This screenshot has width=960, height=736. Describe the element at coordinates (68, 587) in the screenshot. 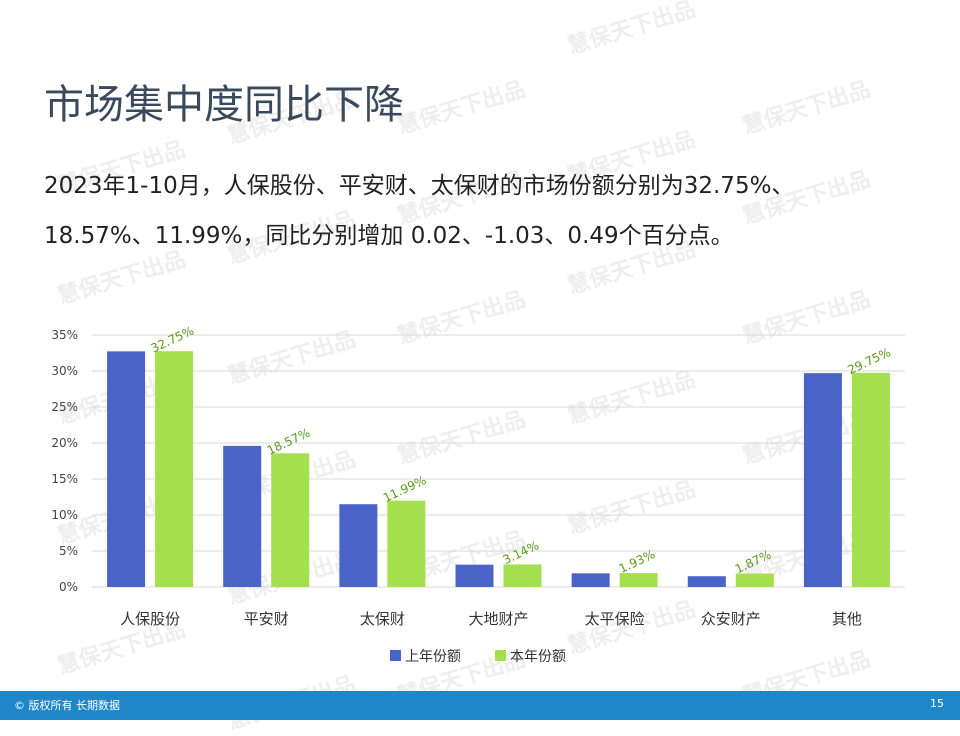

I see `y-tick-label: 0%` at that location.